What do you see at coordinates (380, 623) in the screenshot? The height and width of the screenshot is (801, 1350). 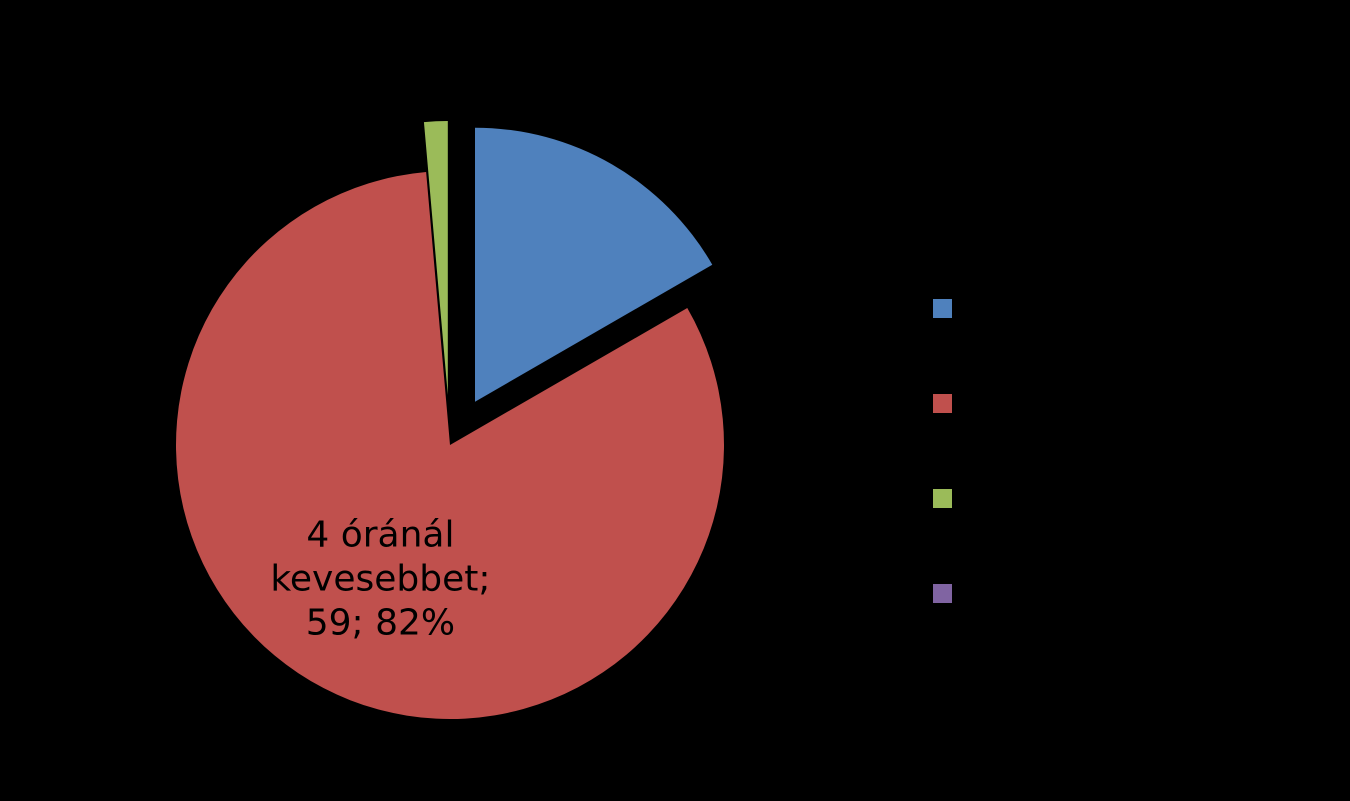 I see `slice-data-label-line: 59; 82%` at bounding box center [380, 623].